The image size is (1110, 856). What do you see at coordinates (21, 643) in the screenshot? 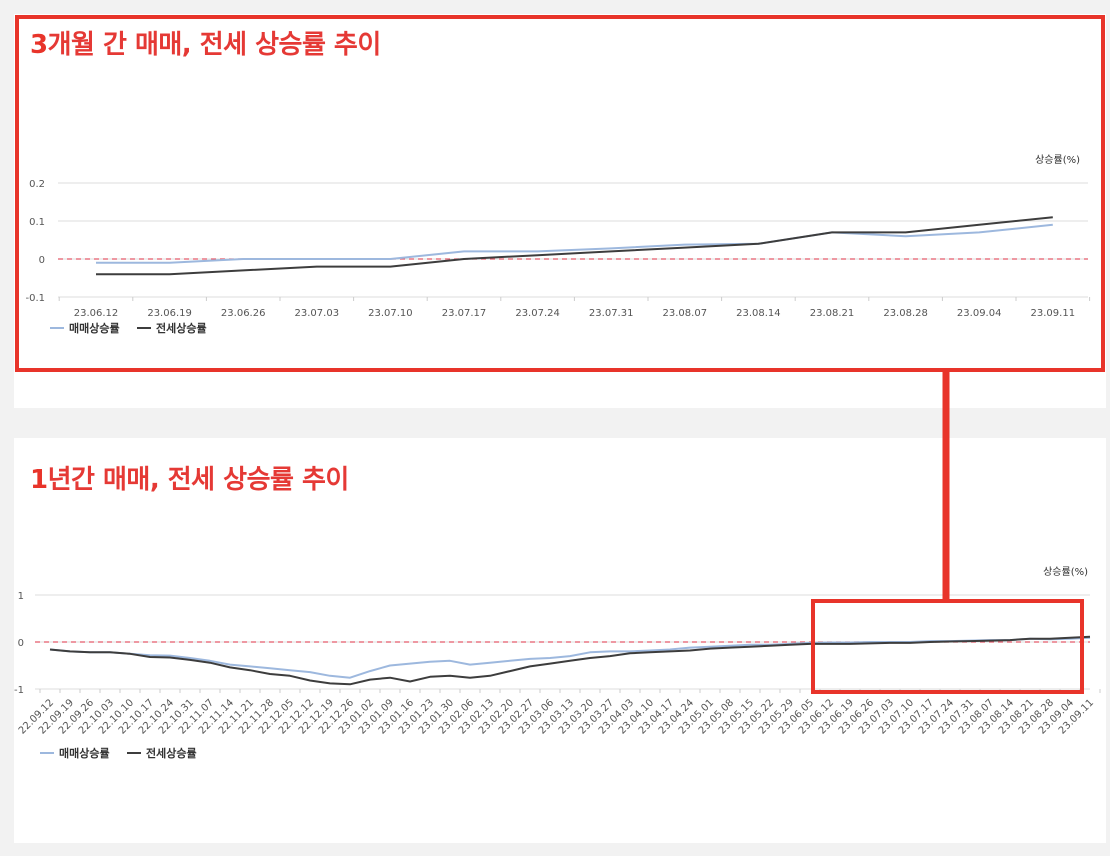
I see `chart2-ytick-label: 0` at bounding box center [21, 643].